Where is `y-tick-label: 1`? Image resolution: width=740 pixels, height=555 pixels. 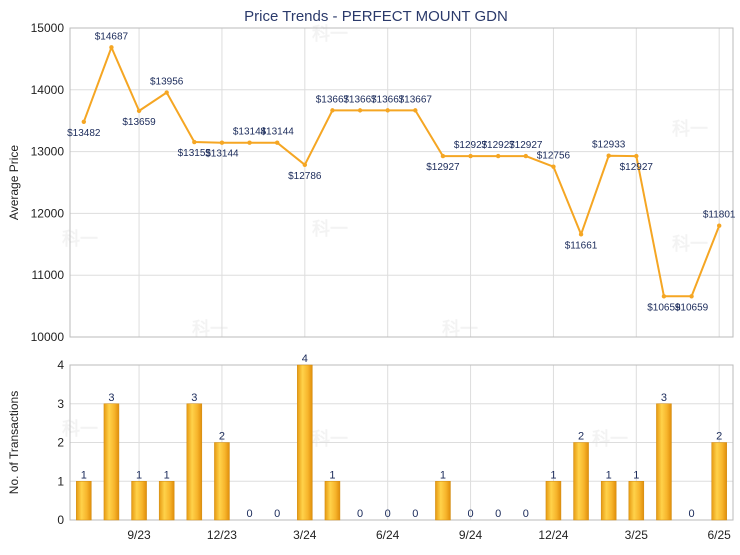
y-tick-label: 1 is located at coordinates (60, 481).